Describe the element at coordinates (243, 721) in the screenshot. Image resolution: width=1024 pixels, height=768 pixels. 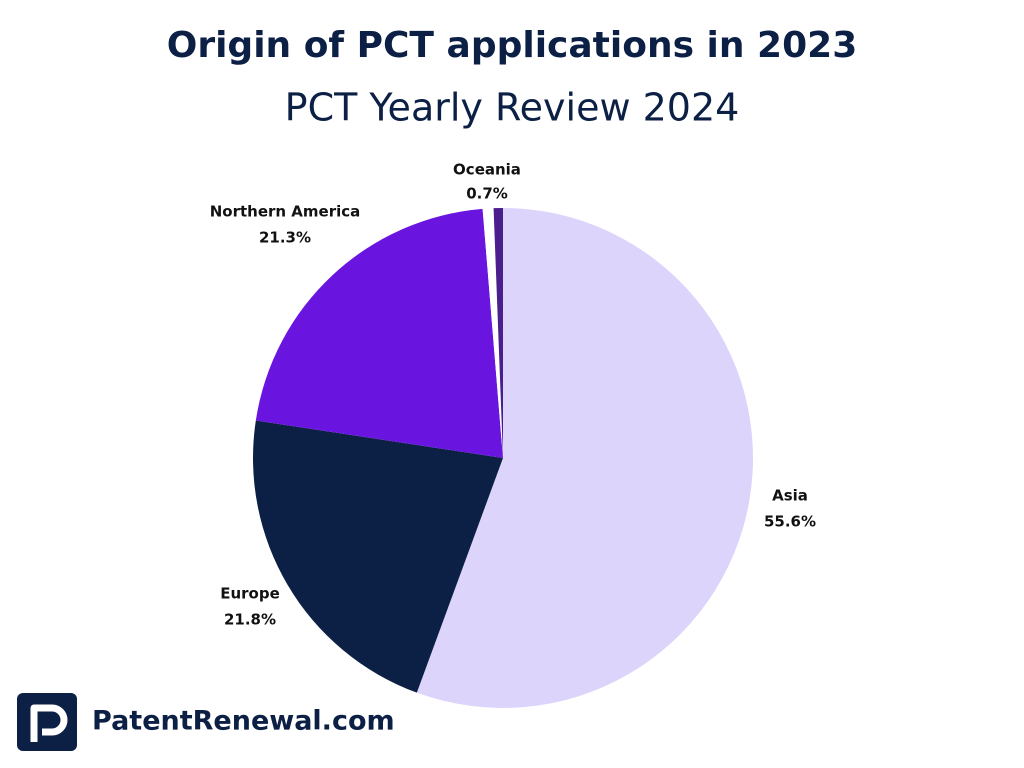
I see `brand: PatentRenewal.com` at that location.